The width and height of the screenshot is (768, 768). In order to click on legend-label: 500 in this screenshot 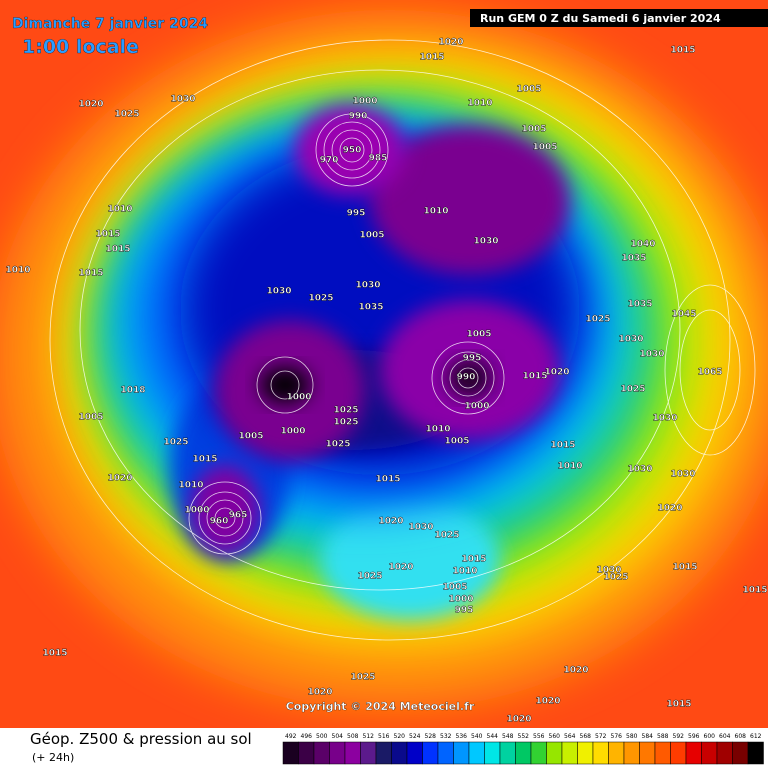, I will do `click(322, 736)`.